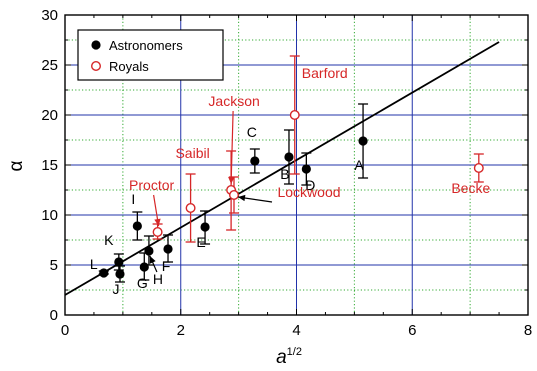 The height and width of the screenshot is (371, 537). I want to click on legend: Astronomers Royals, so click(150, 55).